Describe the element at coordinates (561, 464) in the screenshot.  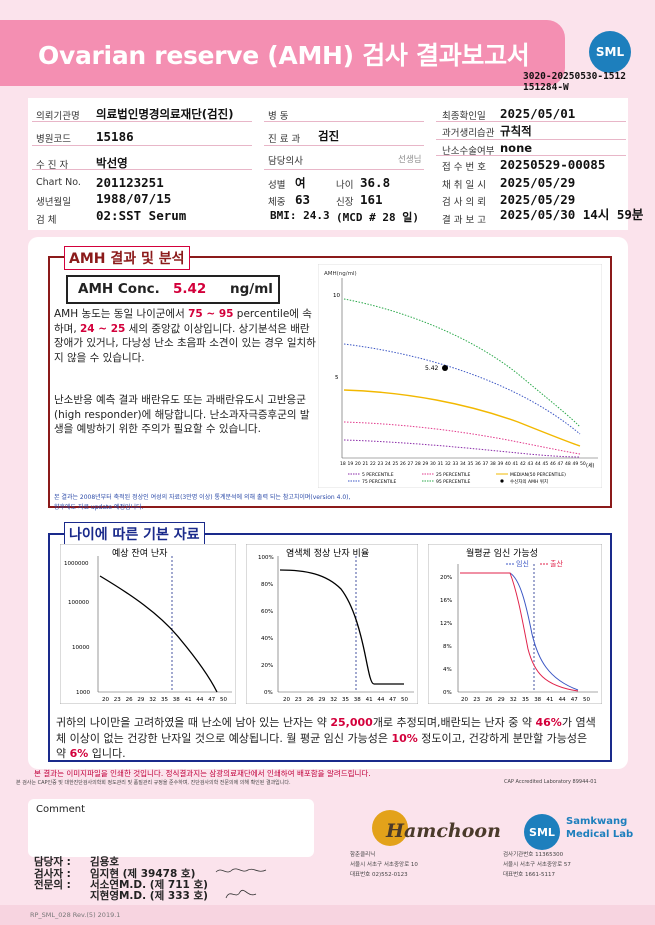
I see `amh-x-tick: 47` at that location.